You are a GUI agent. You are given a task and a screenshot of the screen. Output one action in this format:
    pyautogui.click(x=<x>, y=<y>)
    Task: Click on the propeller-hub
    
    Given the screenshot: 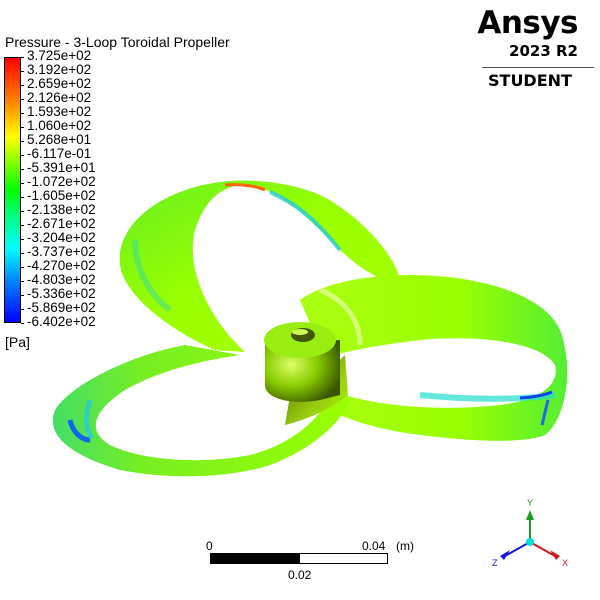 What is the action you would take?
    pyautogui.click(x=302, y=362)
    